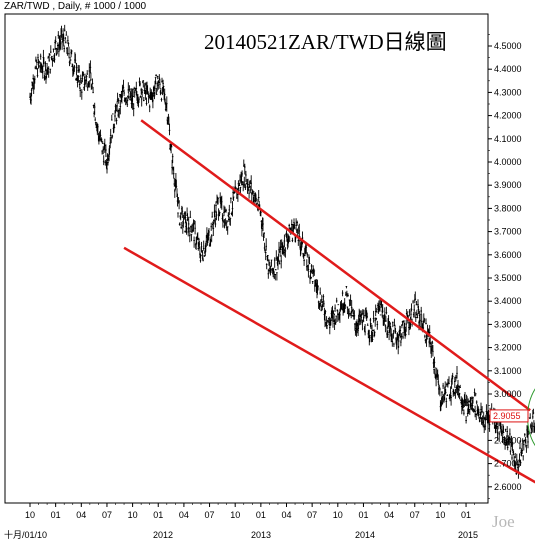 This screenshot has width=535, height=550. What do you see at coordinates (325, 42) in the screenshot?
I see `chart-title: 20140521ZAR/TWD日線圖` at bounding box center [325, 42].